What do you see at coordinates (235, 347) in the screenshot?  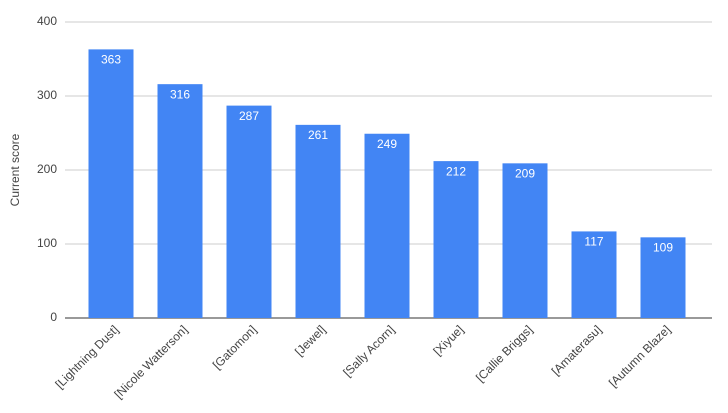 I see `x-tick-label: [Gatomon]` at bounding box center [235, 347].